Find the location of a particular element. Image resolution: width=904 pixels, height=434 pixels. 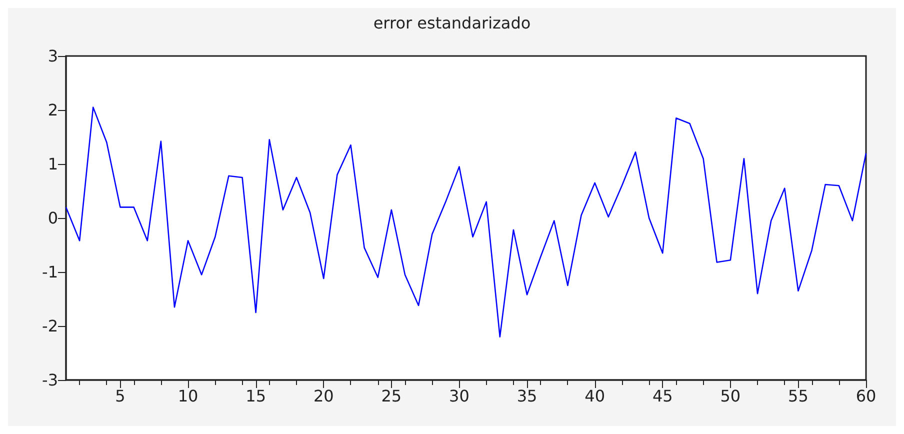

y-tick-label: 2 is located at coordinates (53, 110).